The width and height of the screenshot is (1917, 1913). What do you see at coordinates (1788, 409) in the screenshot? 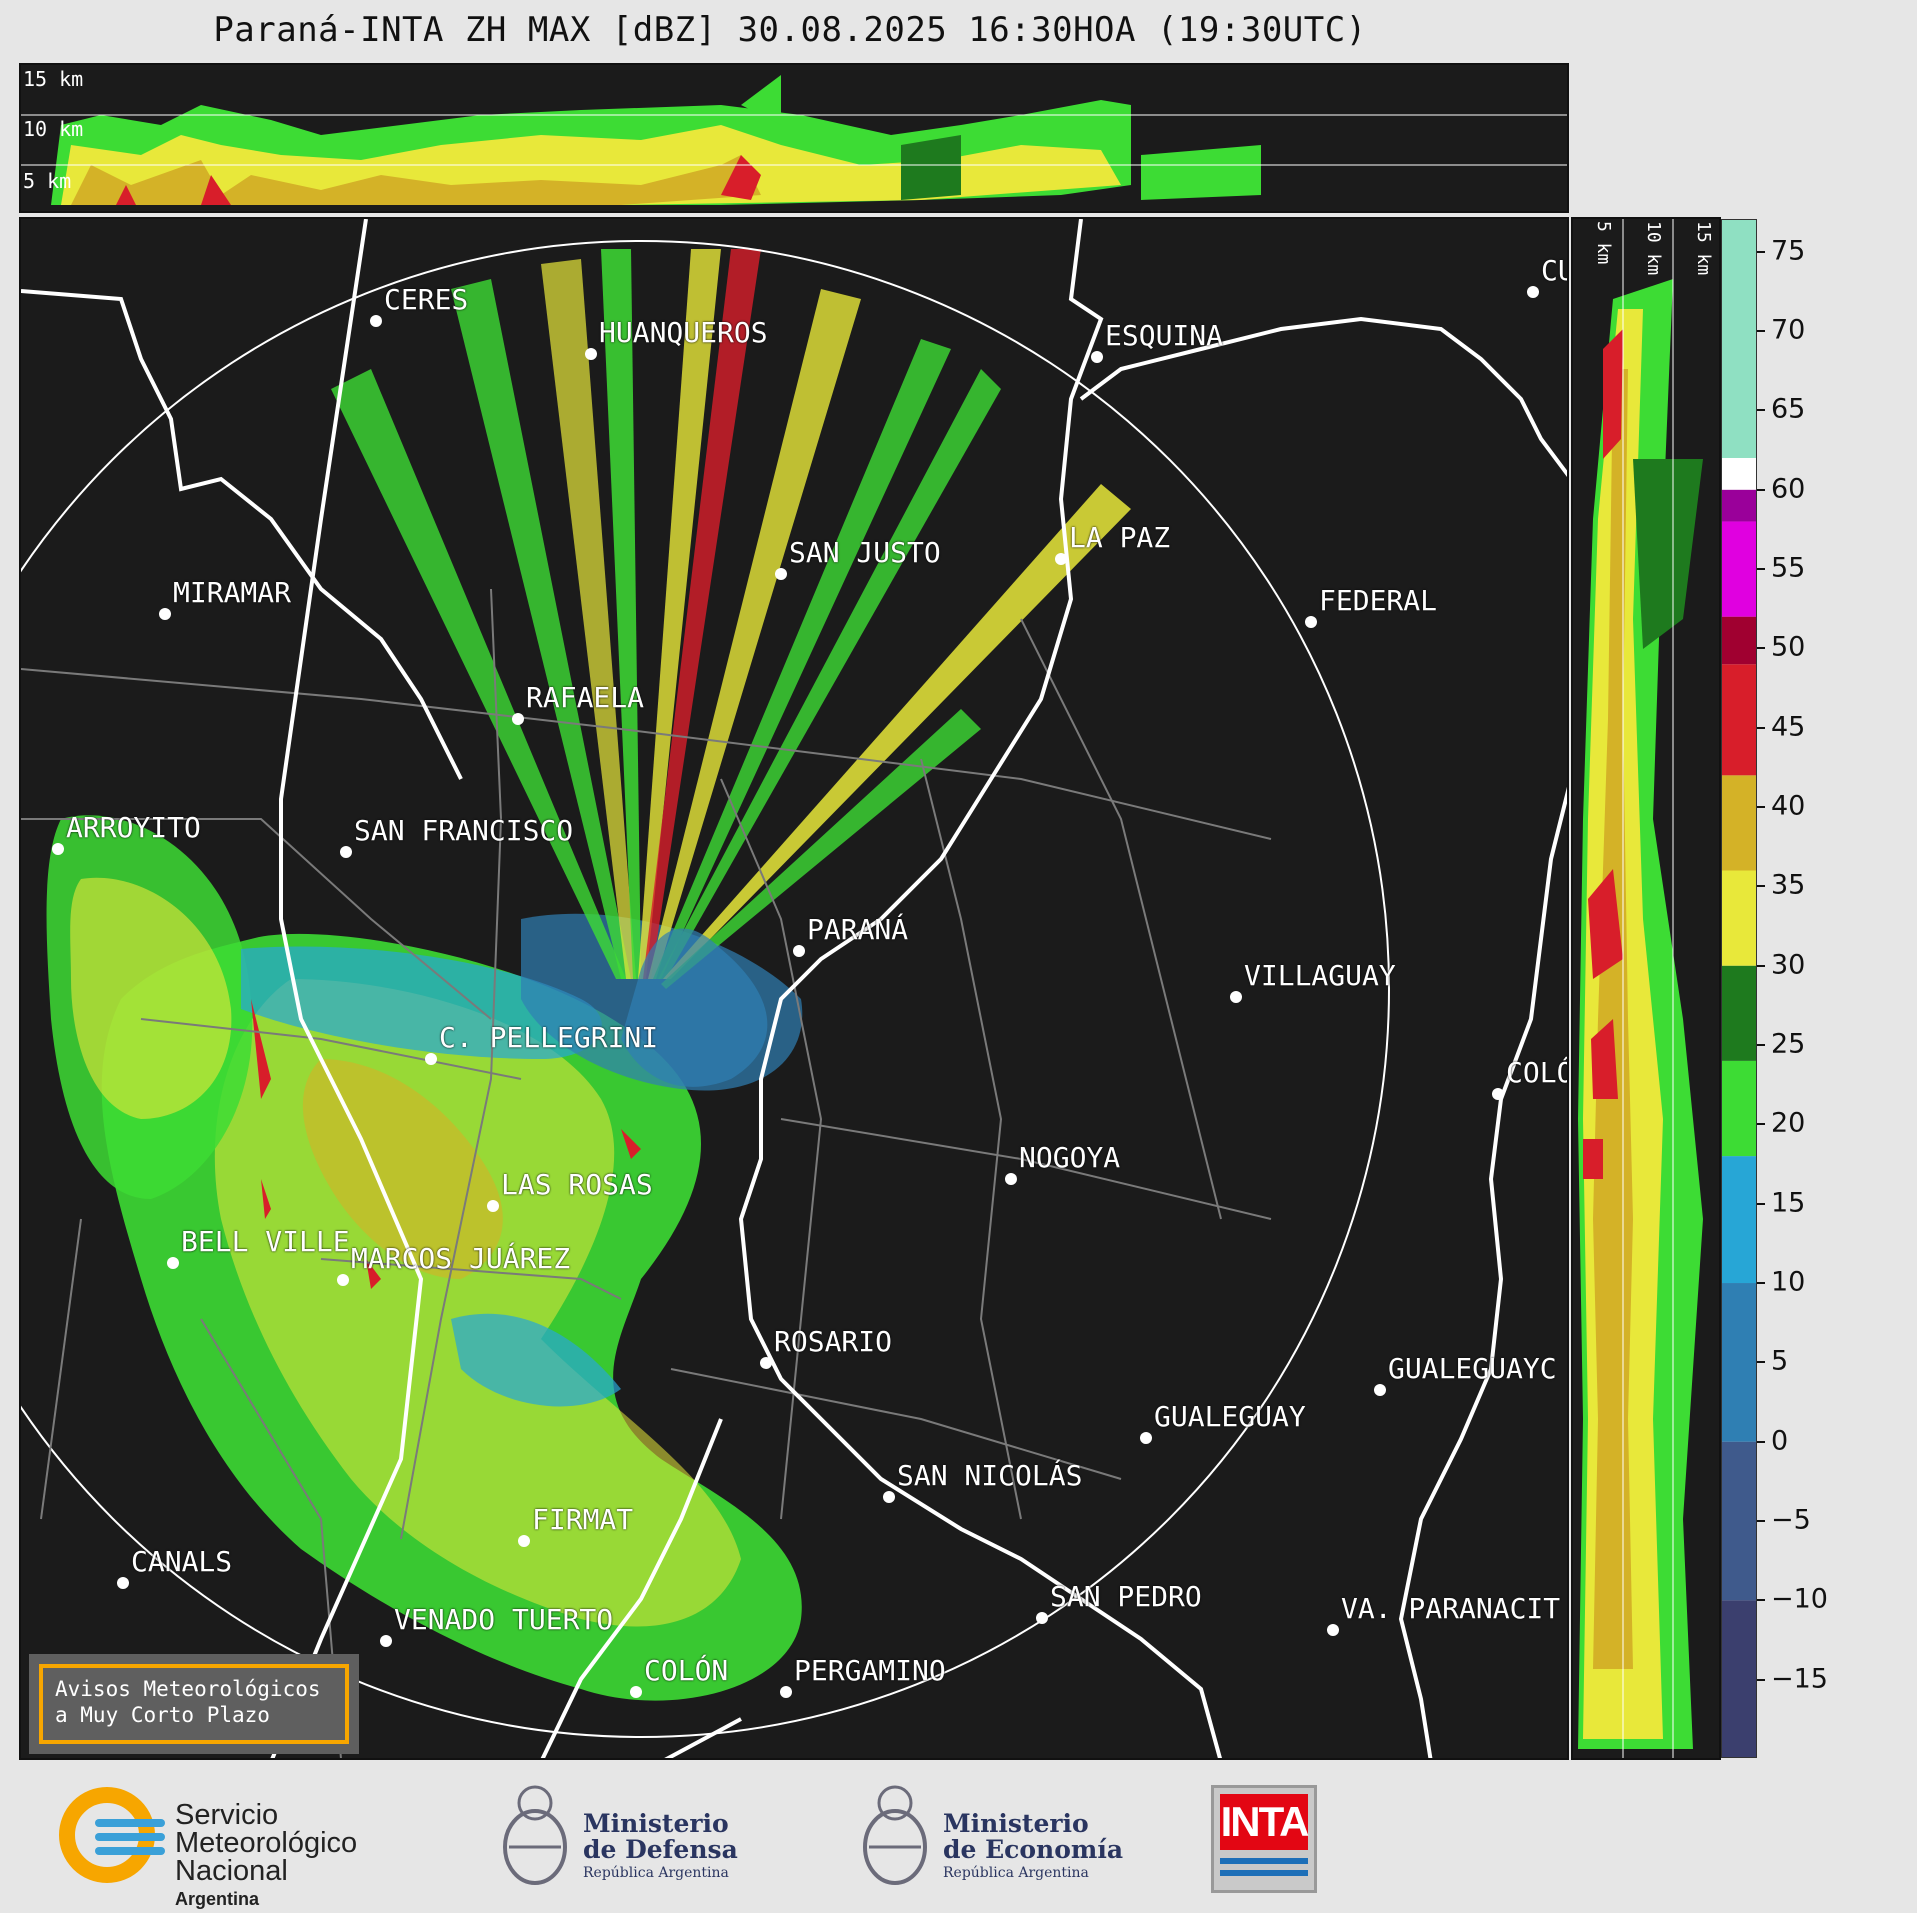
I see `colorbar-tick-label: 65` at bounding box center [1788, 409].